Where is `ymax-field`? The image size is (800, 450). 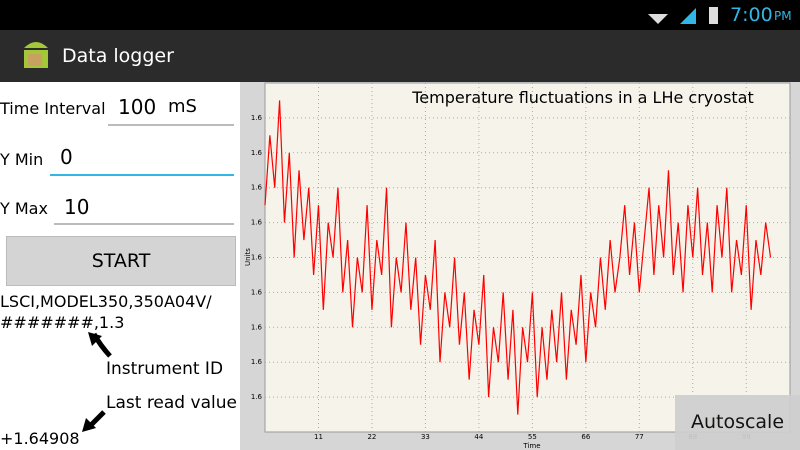
ymax-field is located at coordinates (144, 219).